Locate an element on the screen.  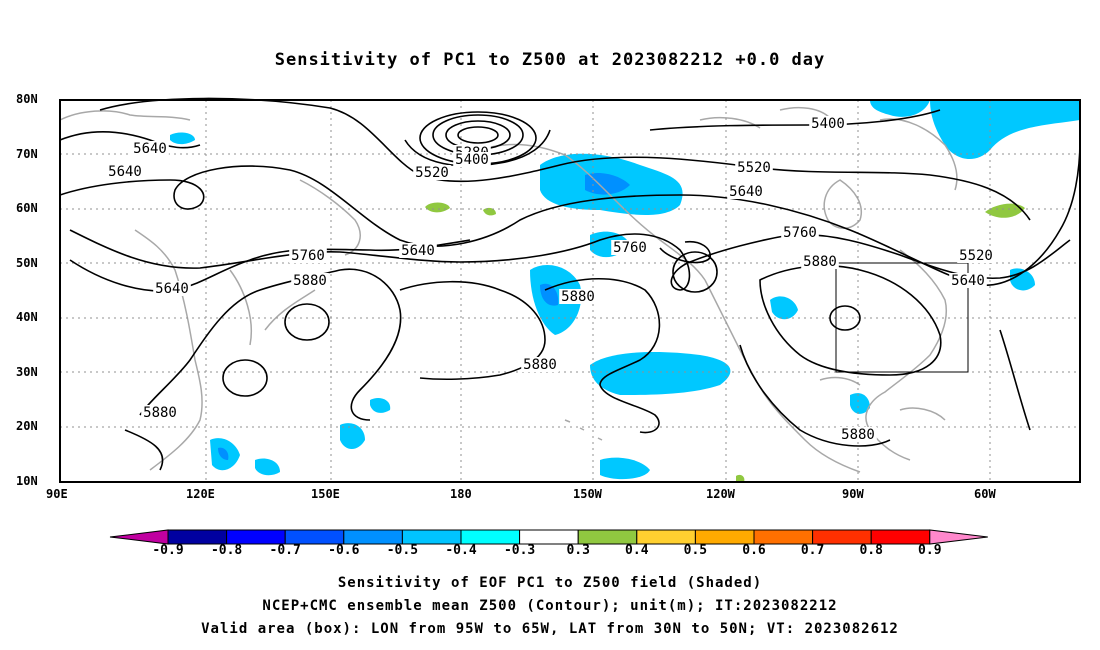
lat-label-40n: 40N is located at coordinates (27, 317).